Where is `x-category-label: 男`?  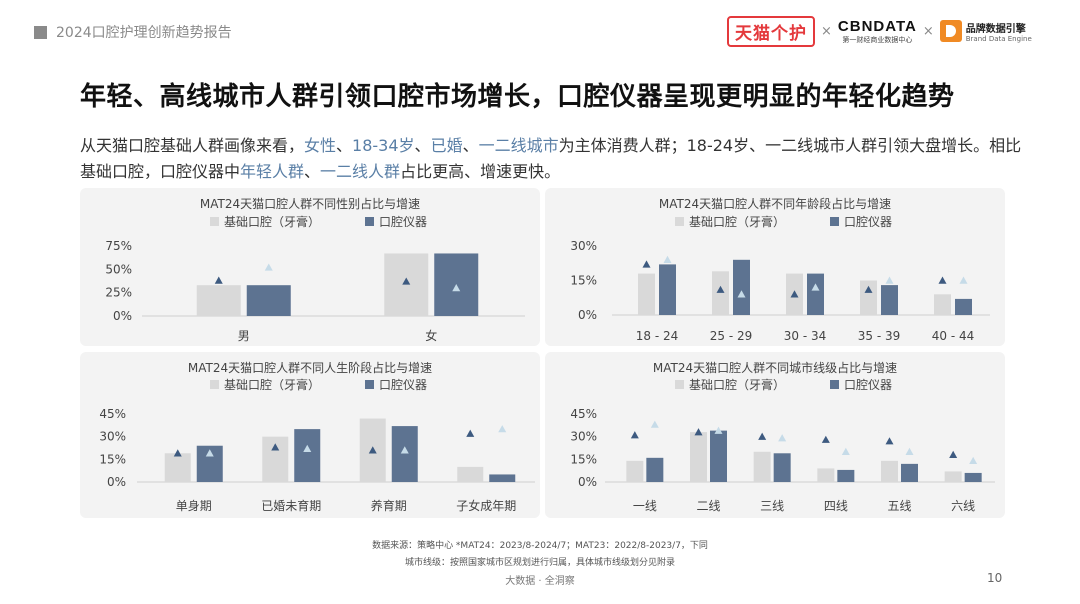 x-category-label: 男 is located at coordinates (244, 336).